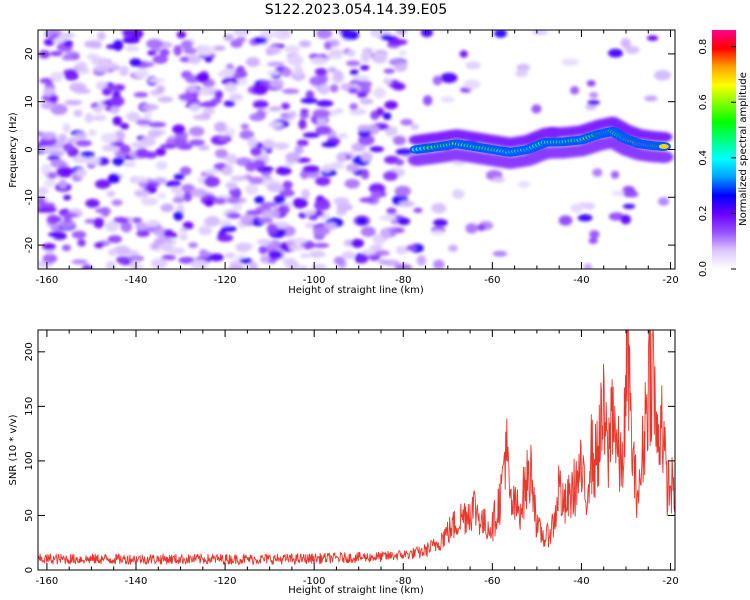 This screenshot has width=750, height=600. Describe the element at coordinates (29, 197) in the screenshot. I see `spectrogram-y-tick-label: -10` at that location.